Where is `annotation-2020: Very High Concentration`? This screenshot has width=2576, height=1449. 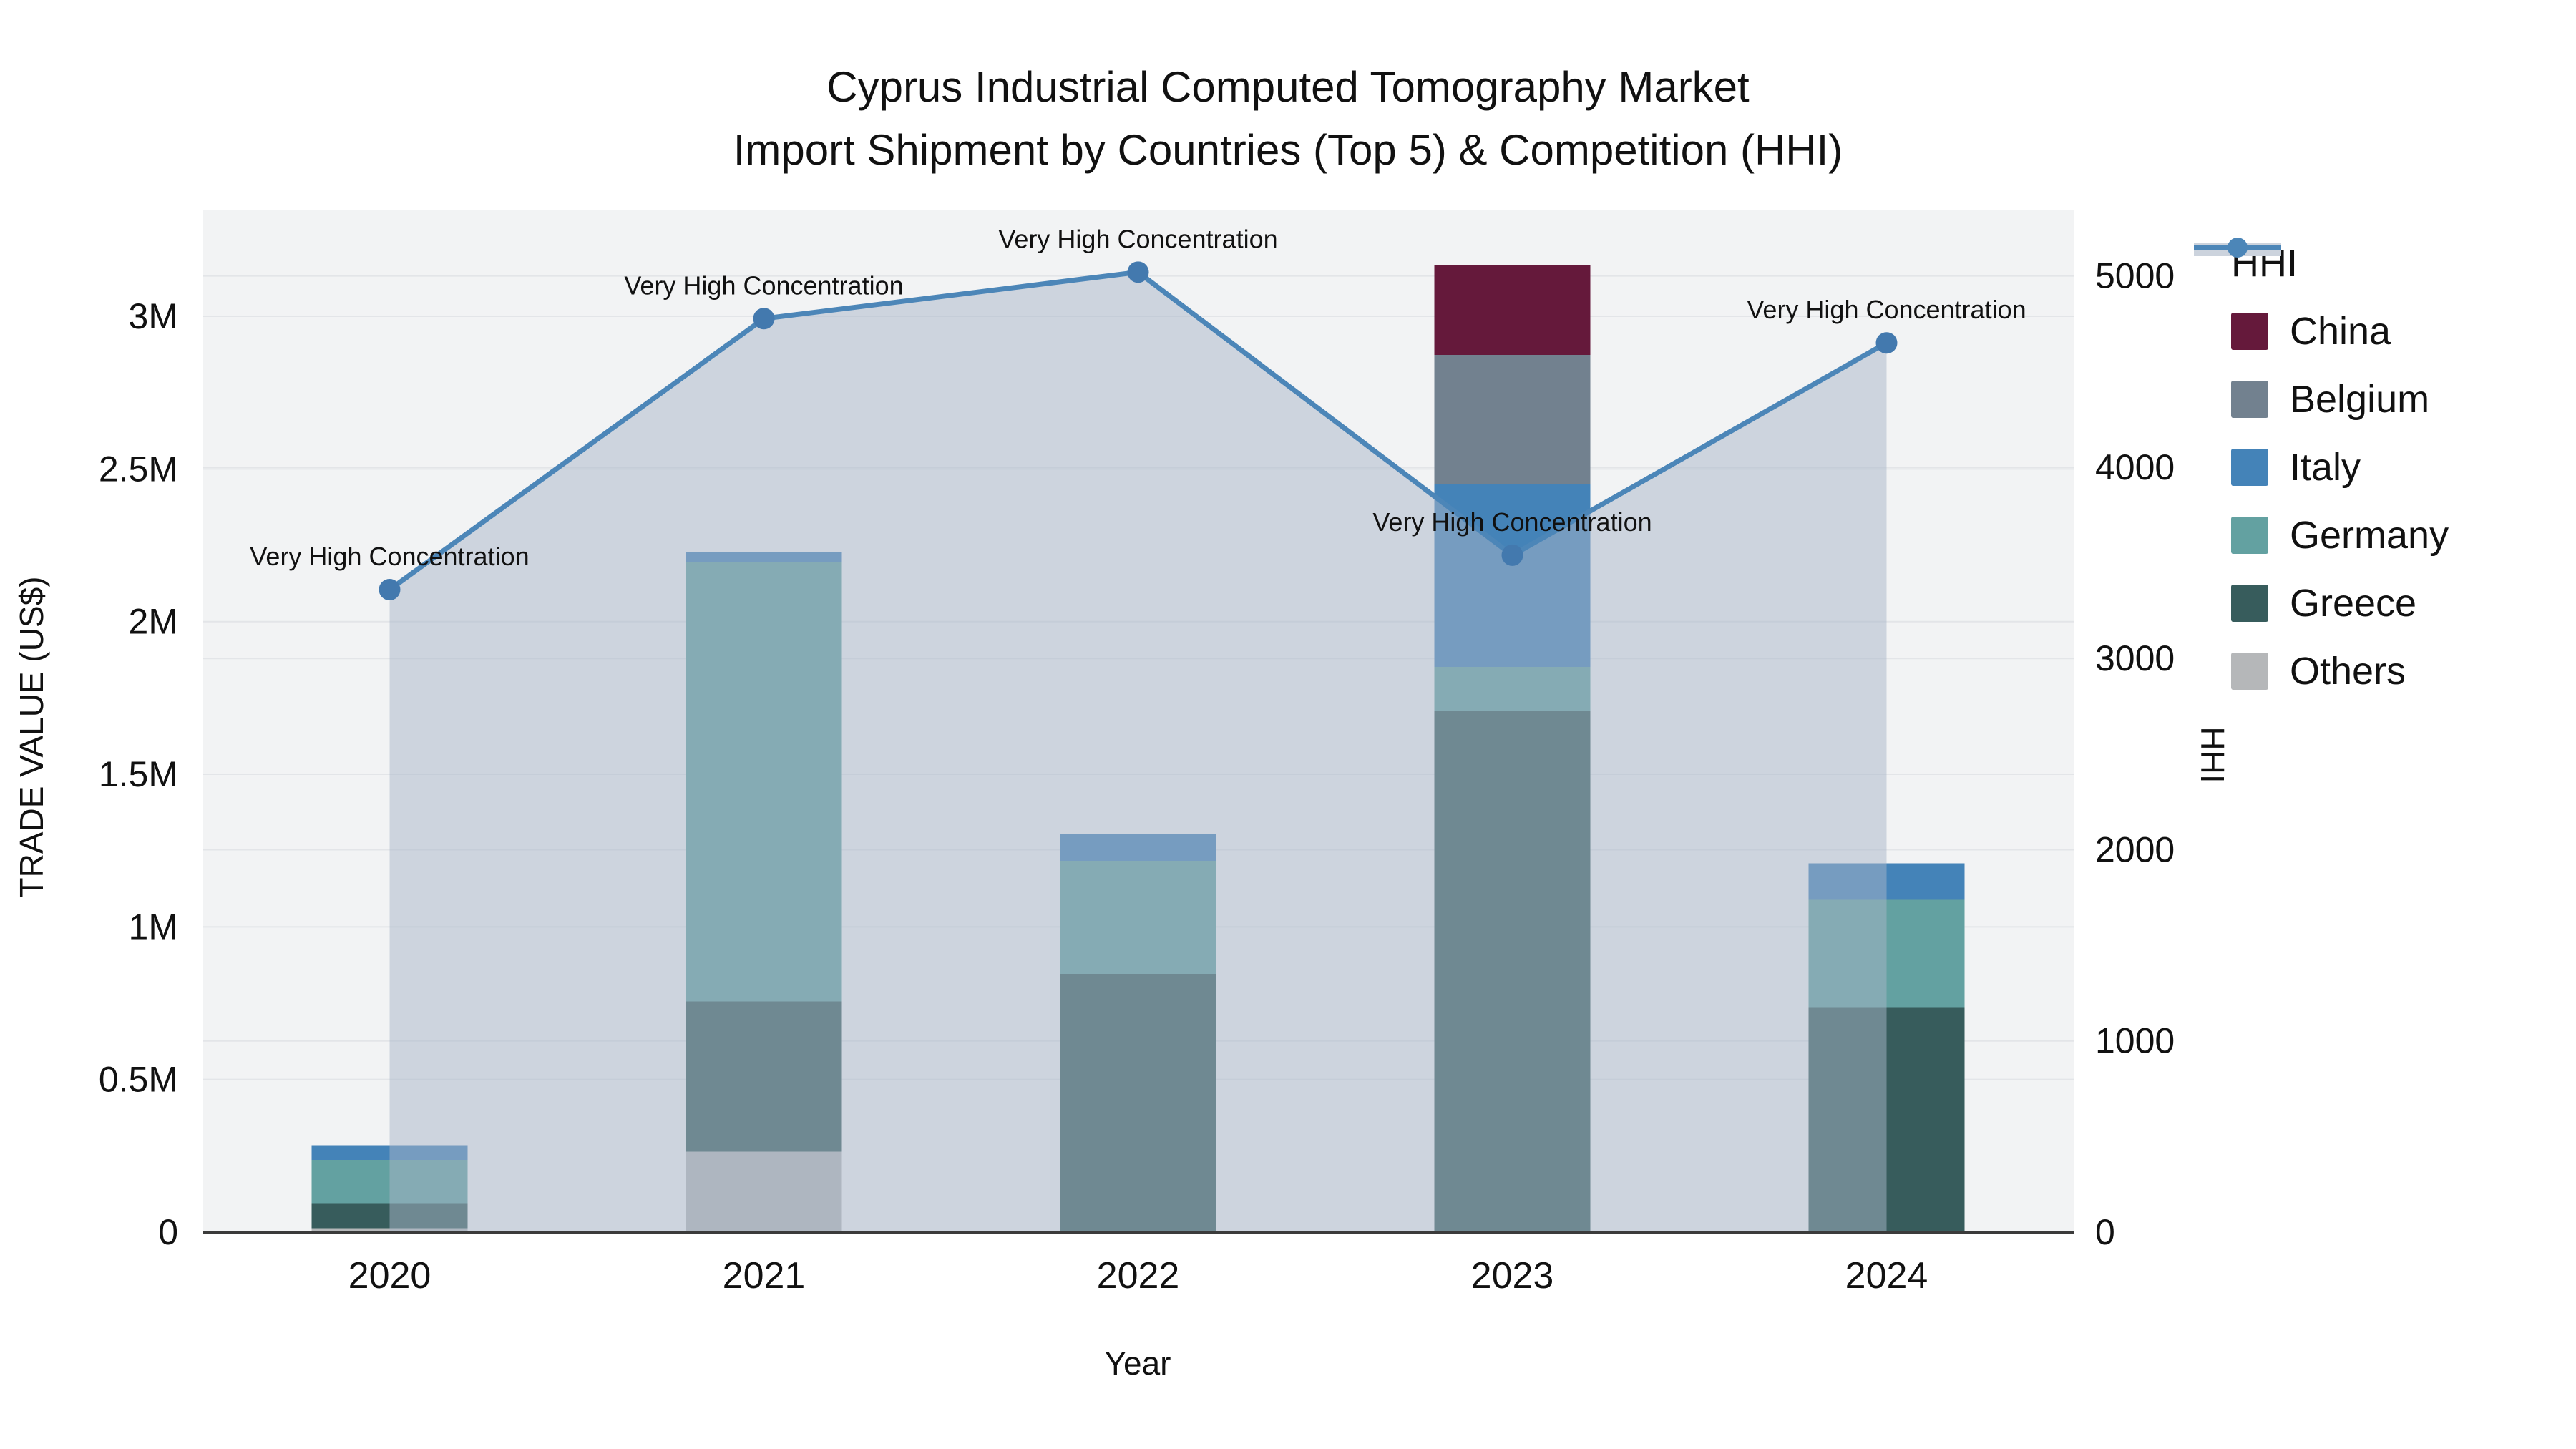
annotation-2020: Very High Concentration is located at coordinates (390, 556).